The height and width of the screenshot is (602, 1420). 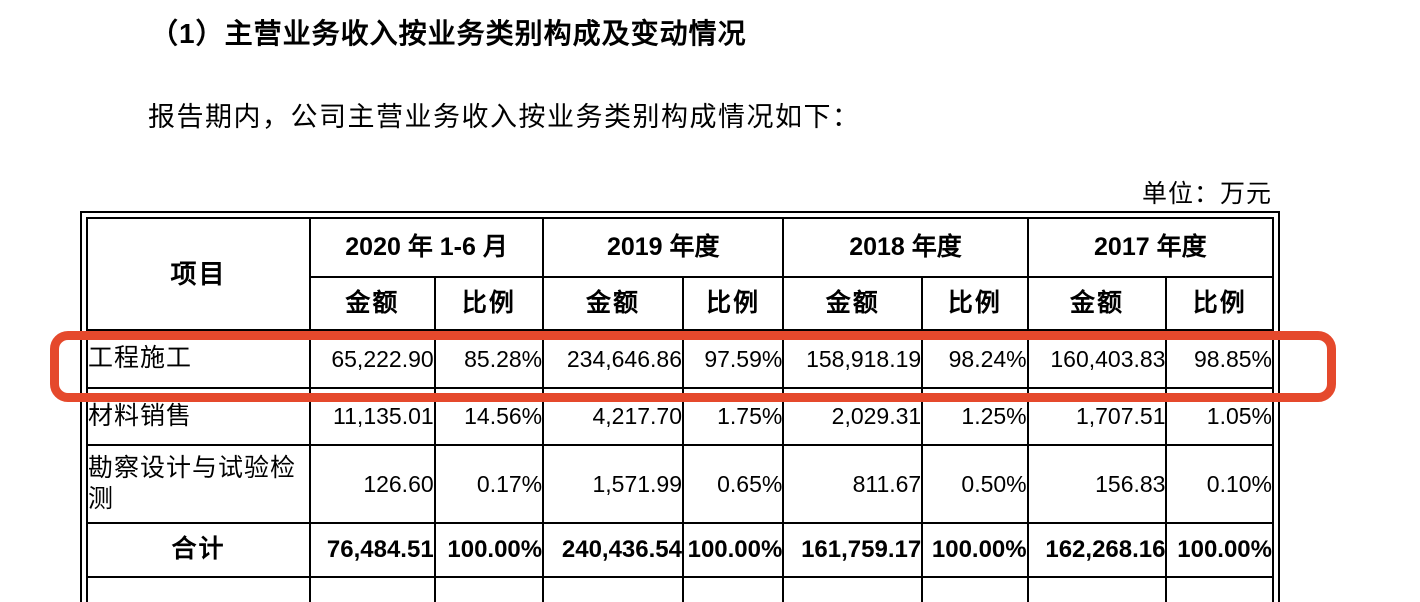 What do you see at coordinates (613, 416) in the screenshot?
I see `cell-value: 4,217.70` at bounding box center [613, 416].